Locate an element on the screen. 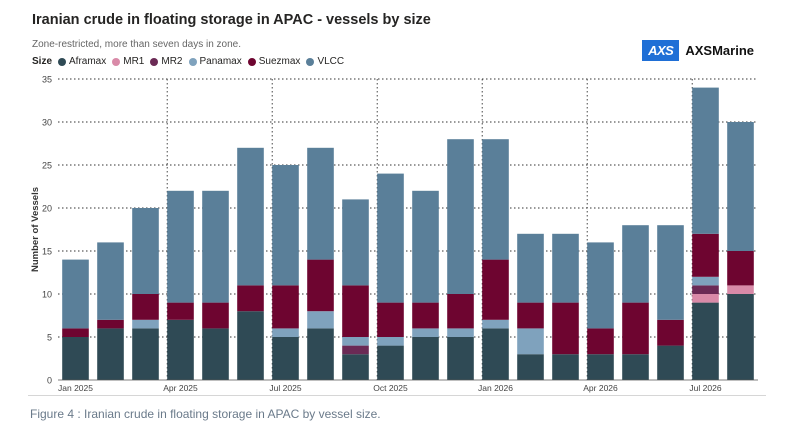  x-tick-label-2: Jul 2025 is located at coordinates (285, 388).